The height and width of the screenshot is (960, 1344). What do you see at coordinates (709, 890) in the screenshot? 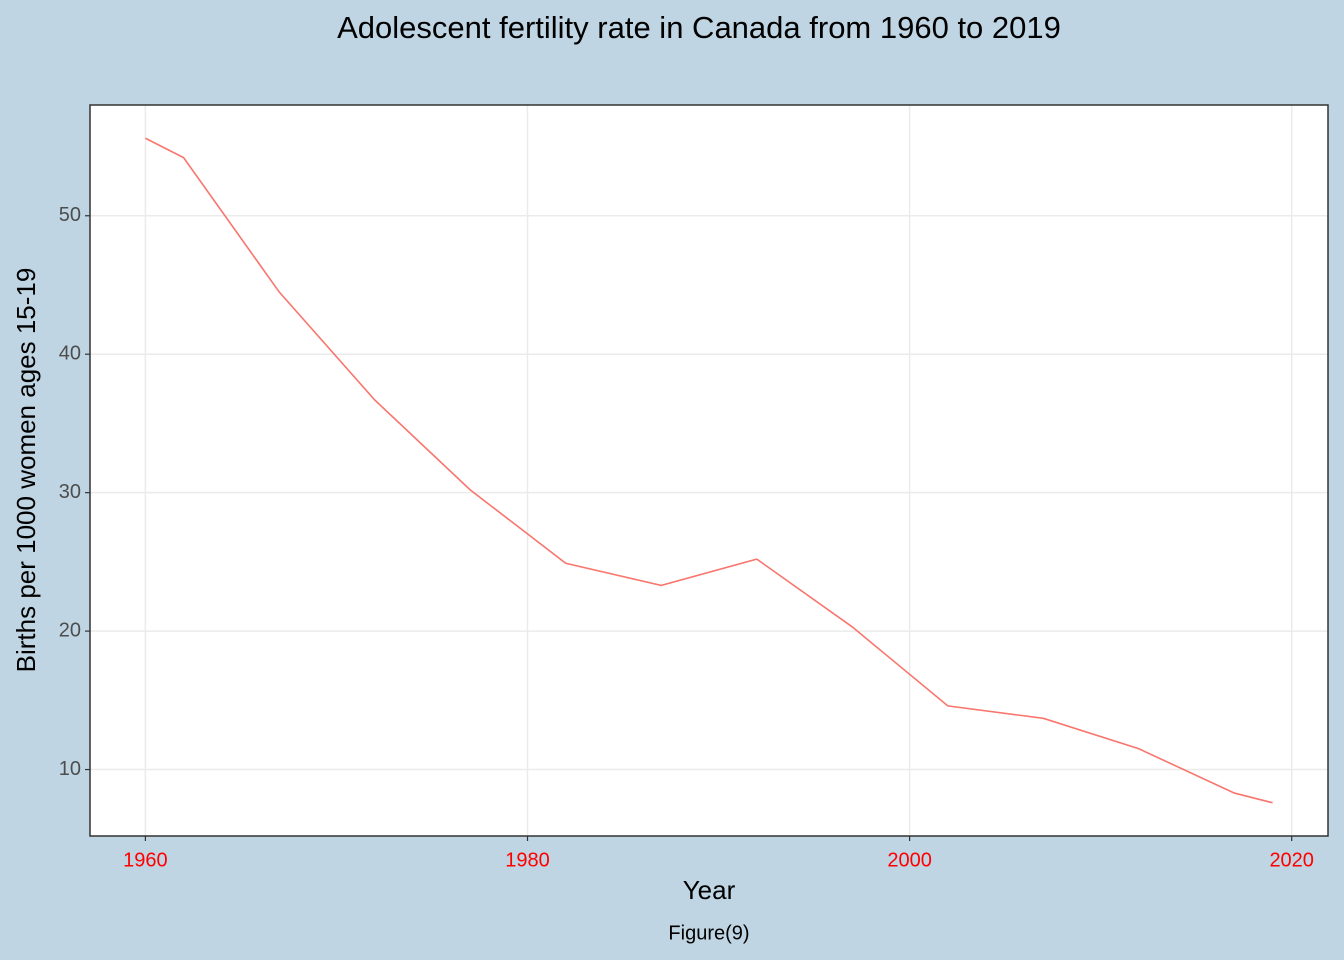
I see `x-axis-title: Year` at bounding box center [709, 890].